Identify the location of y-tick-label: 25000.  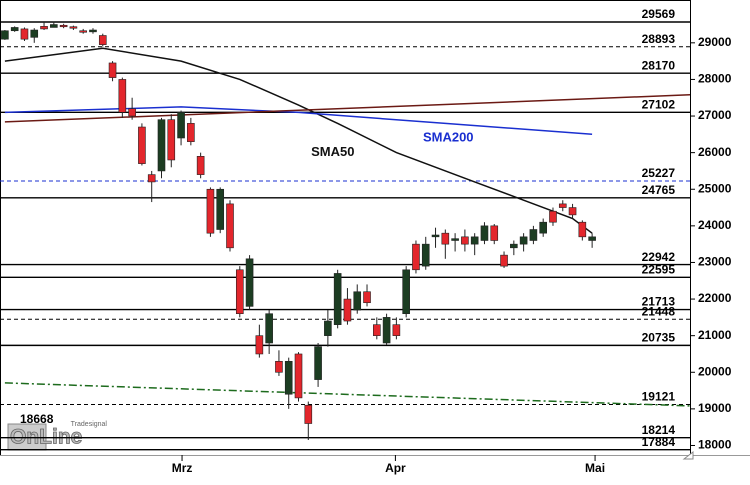
(715, 188).